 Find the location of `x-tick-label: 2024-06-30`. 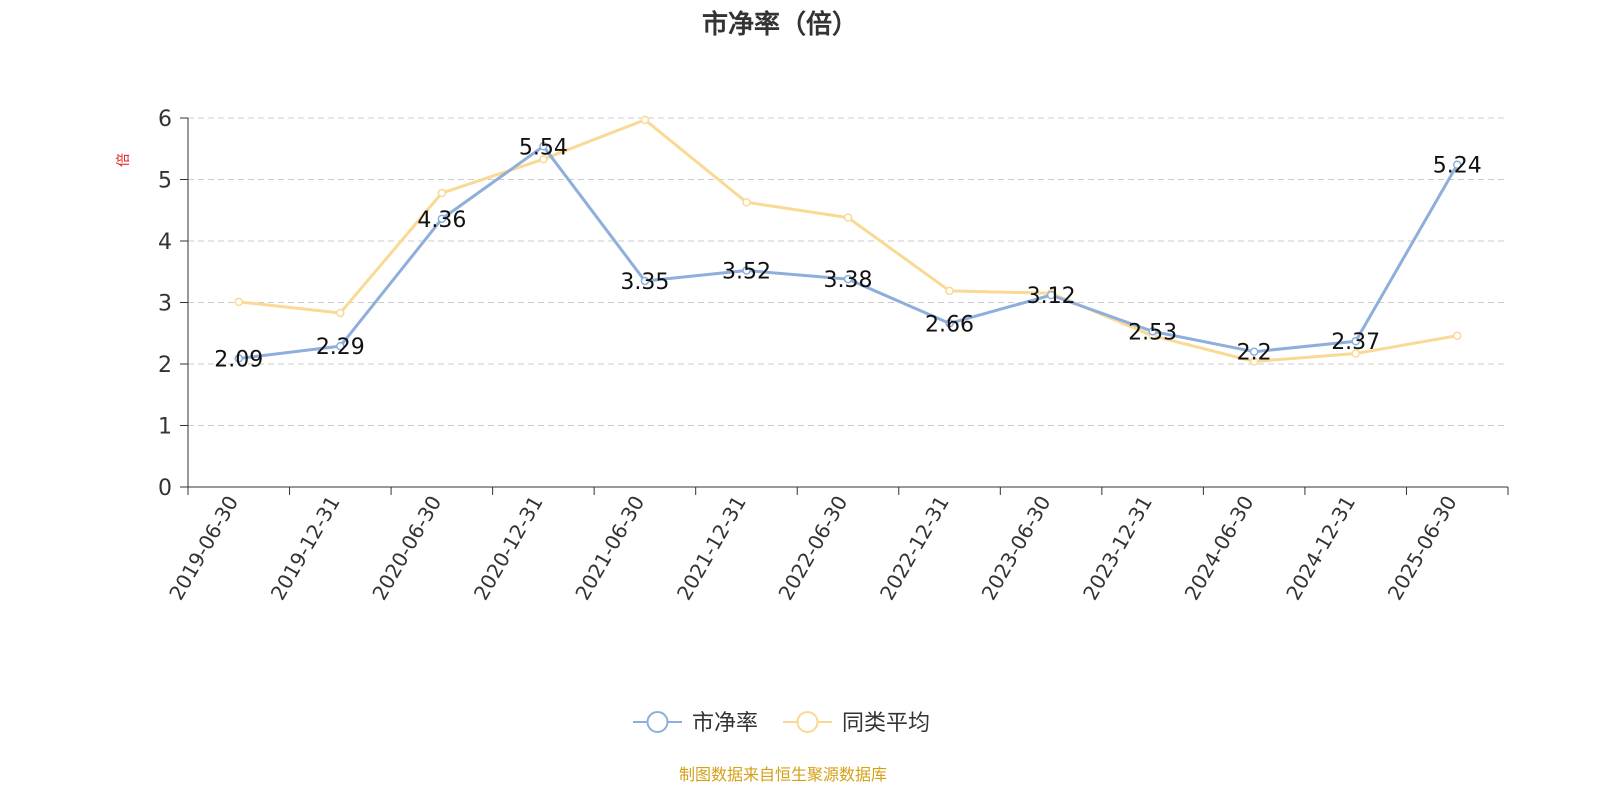

x-tick-label: 2024-06-30 is located at coordinates (1219, 548).